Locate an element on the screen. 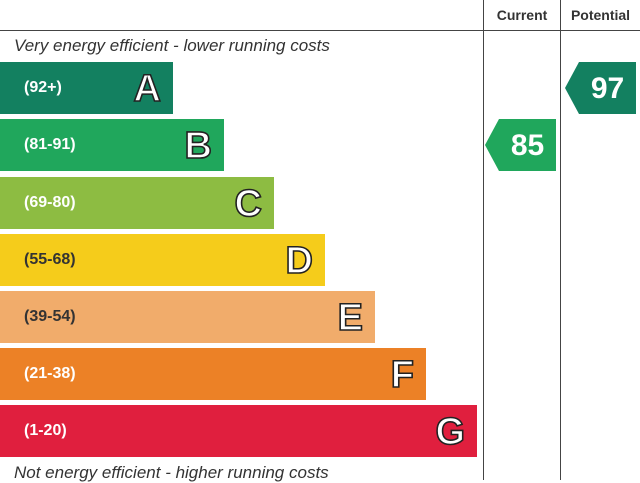 This screenshot has height=483, width=640. band-d: (55-68) D is located at coordinates (162, 260).